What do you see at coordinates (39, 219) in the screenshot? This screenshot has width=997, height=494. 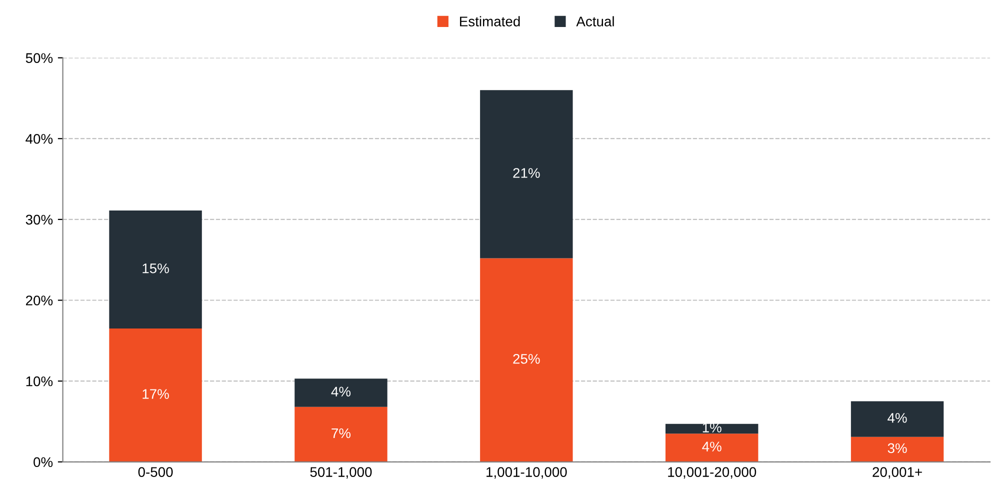 I see `y-tick-label: 30%` at bounding box center [39, 219].